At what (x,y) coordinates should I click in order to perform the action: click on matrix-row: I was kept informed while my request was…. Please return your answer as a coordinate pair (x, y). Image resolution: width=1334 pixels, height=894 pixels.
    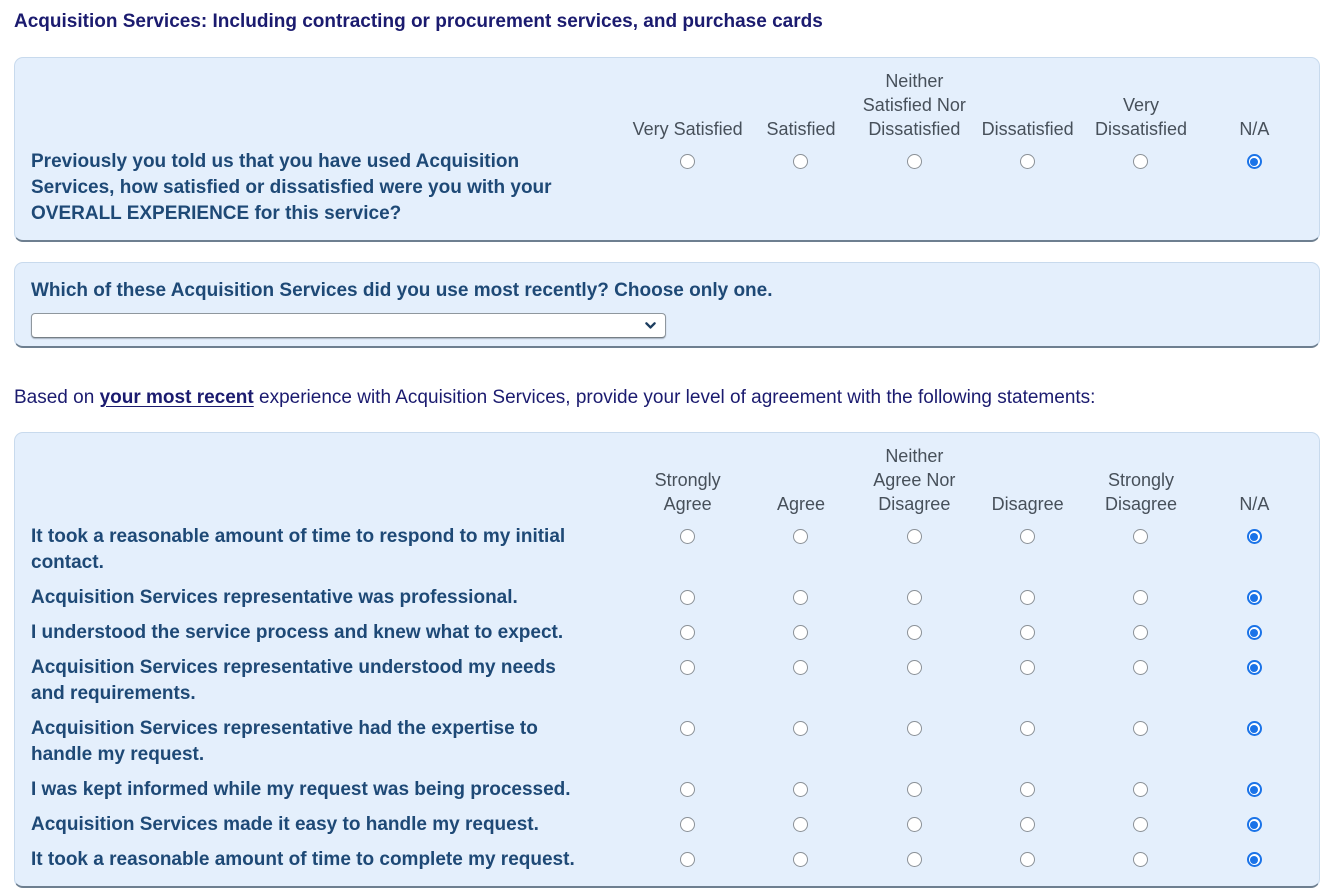
    Looking at the image, I should click on (667, 794).